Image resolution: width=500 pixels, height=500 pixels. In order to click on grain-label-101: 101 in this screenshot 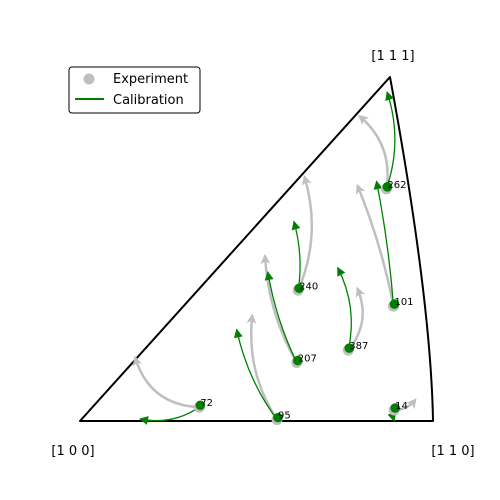, I will do `click(403, 302)`.